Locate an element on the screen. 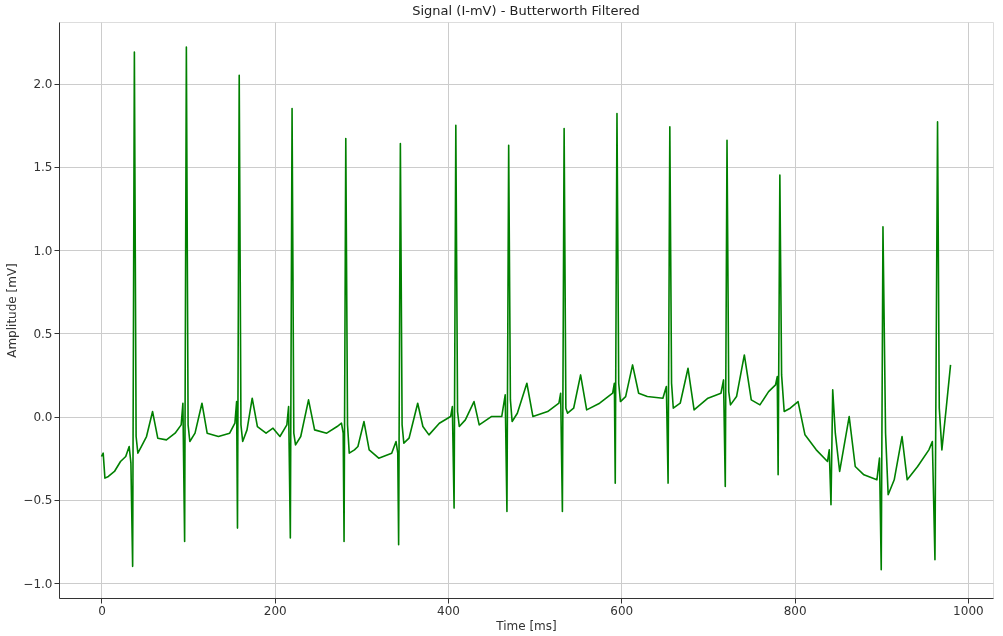 Image resolution: width=1003 pixels, height=636 pixels. y-axis-title: Amplitude [mV] is located at coordinates (12, 310).